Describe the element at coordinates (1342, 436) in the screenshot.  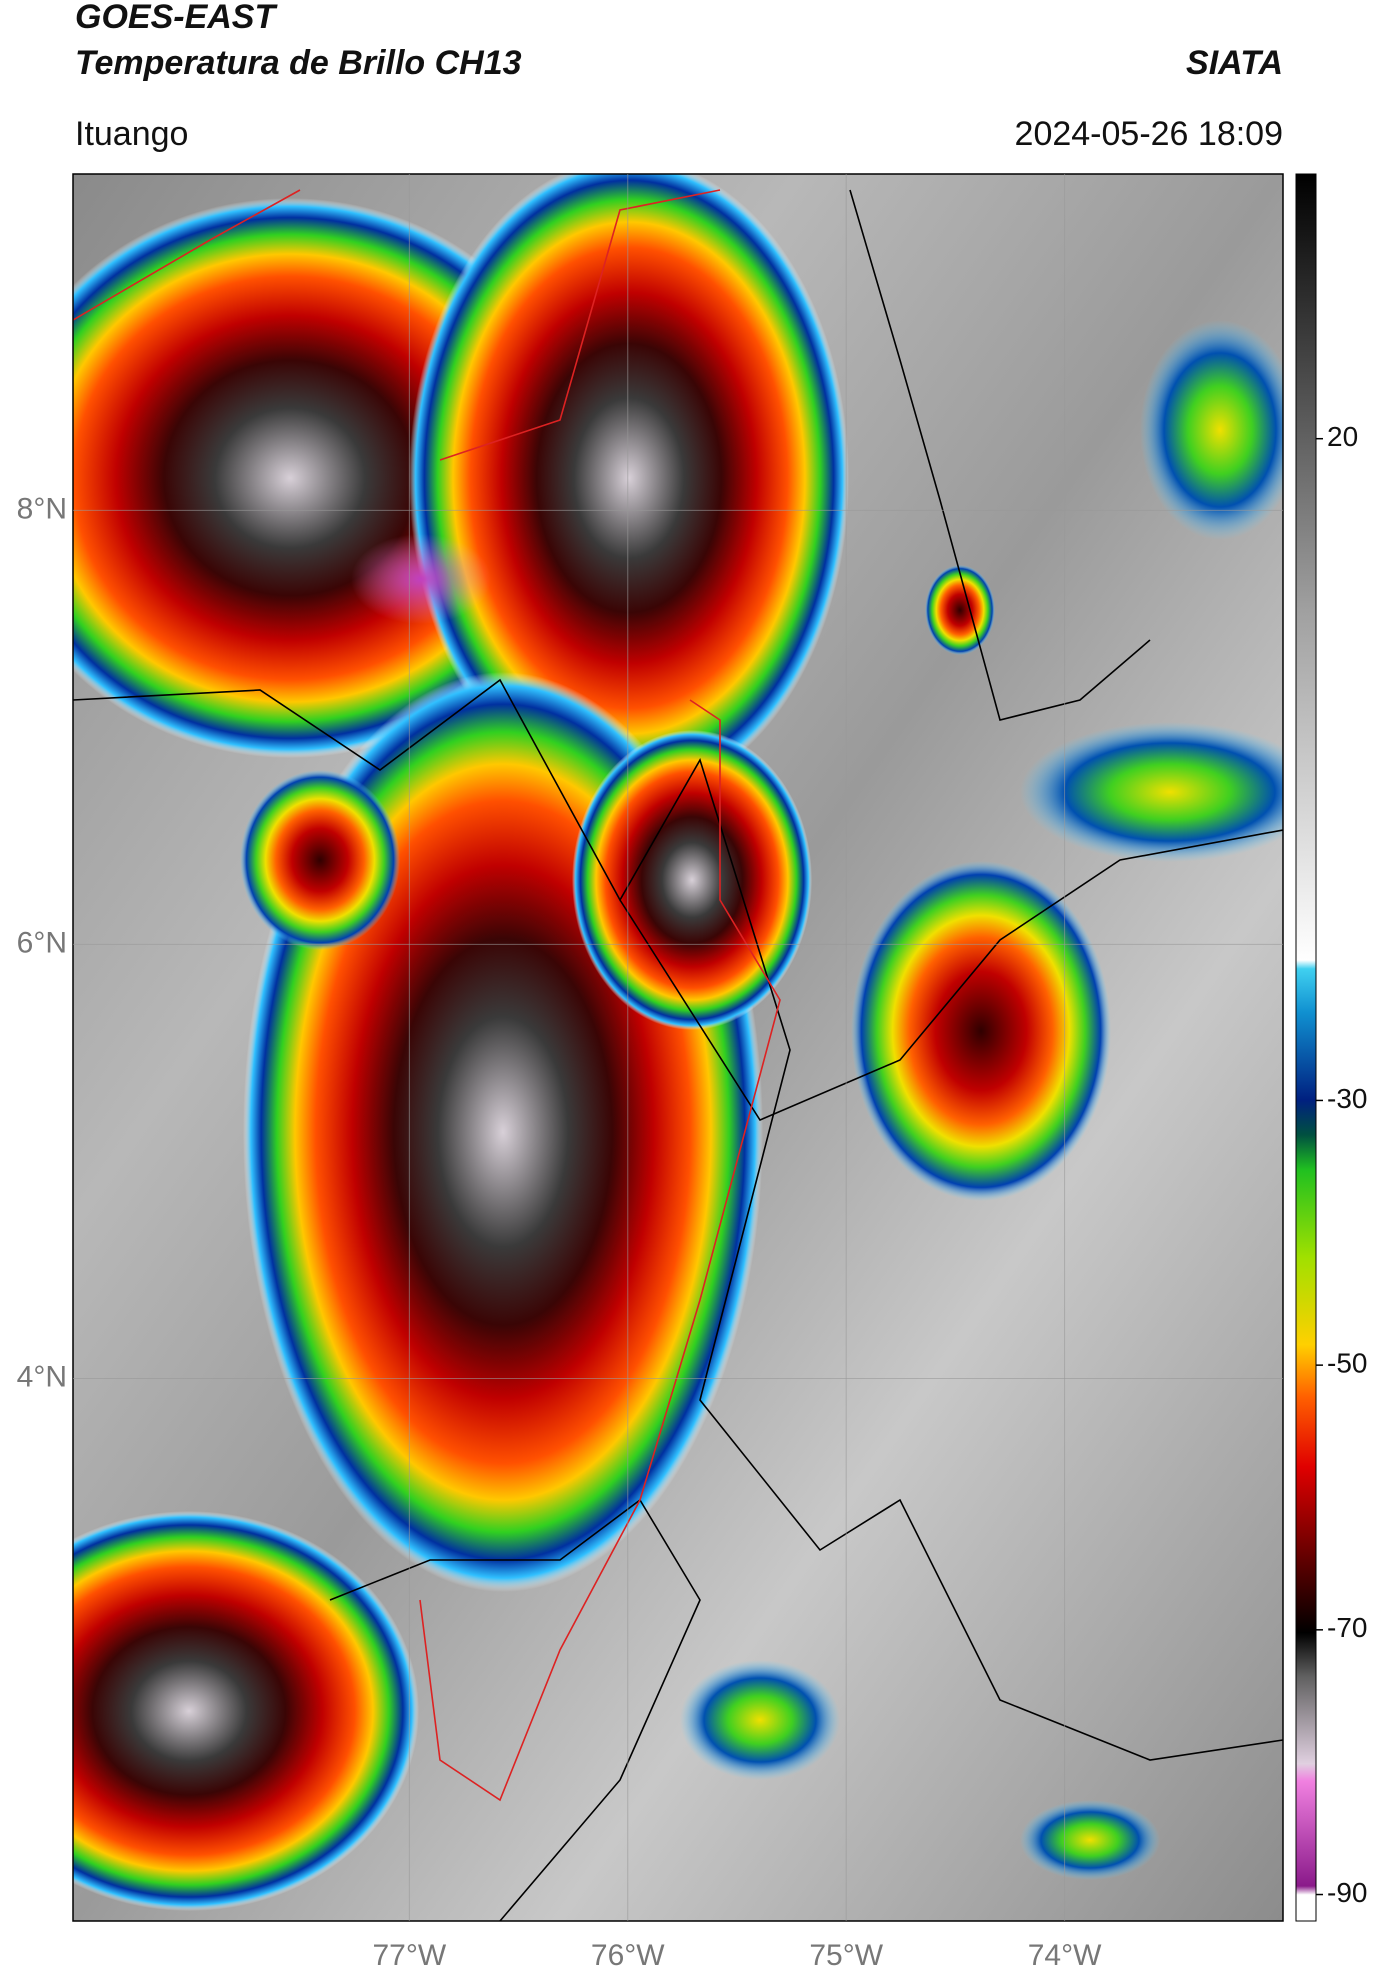
I see `colorbar-tick-label: 20` at that location.